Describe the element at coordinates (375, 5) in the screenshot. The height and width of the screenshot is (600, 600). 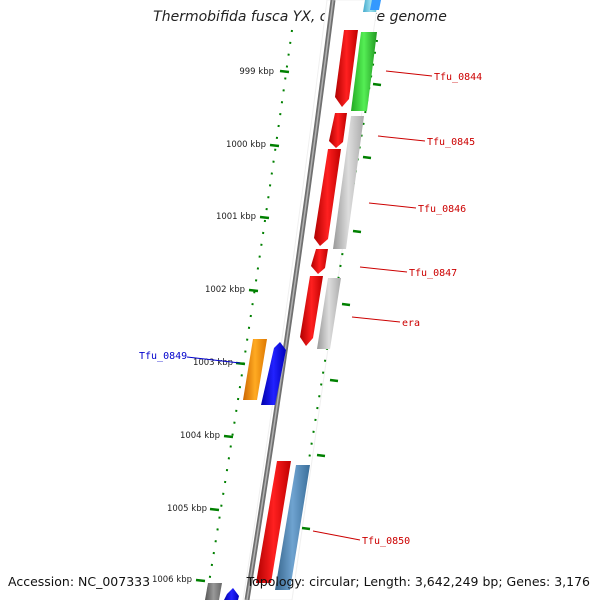
I see `gene-blue-partial` at that location.